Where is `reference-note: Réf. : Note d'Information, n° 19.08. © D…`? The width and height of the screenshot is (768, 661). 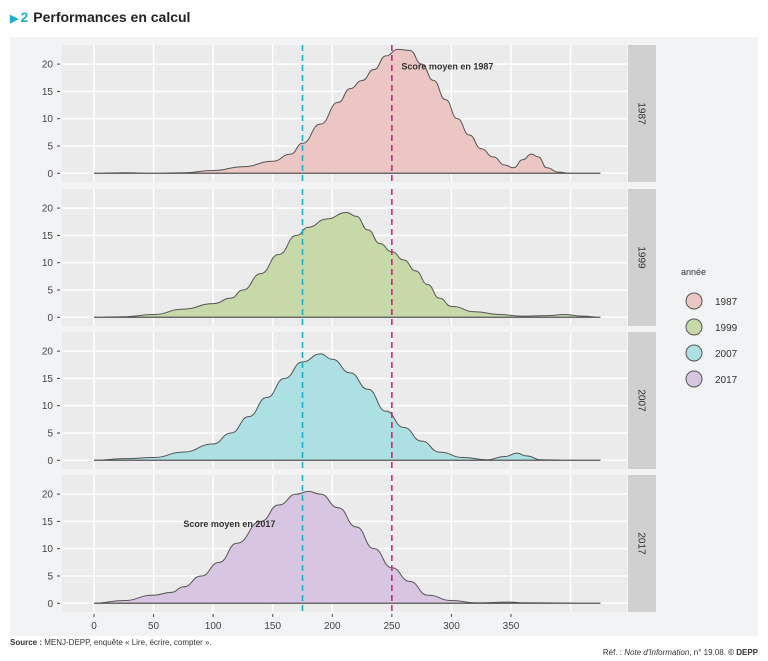
reference-note: Réf. : Note d'Information, n° 19.08. © D… is located at coordinates (680, 652).